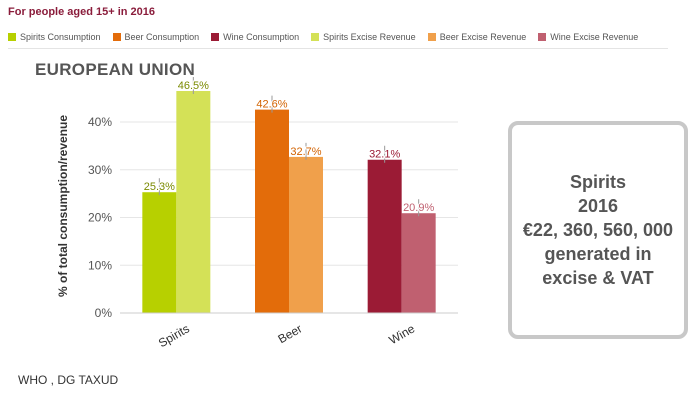  I want to click on legend-item-spirits-excise-revenue: Spirits Excise Revenue, so click(363, 37).